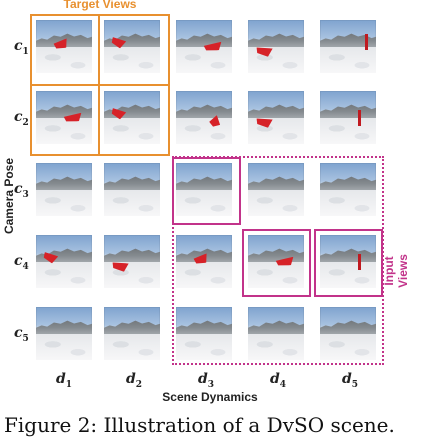  What do you see at coordinates (204, 189) in the screenshot?
I see `view-c3-d3` at bounding box center [204, 189].